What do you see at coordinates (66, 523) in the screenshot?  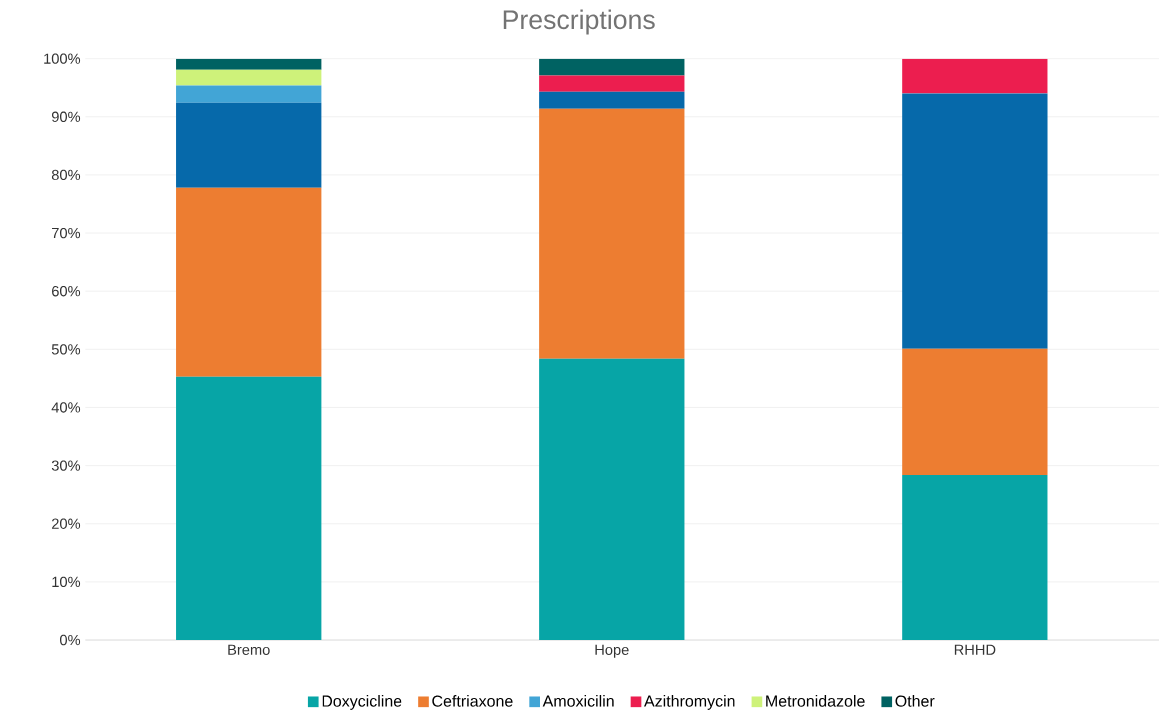 I see `y-tick-label: 20%` at bounding box center [66, 523].